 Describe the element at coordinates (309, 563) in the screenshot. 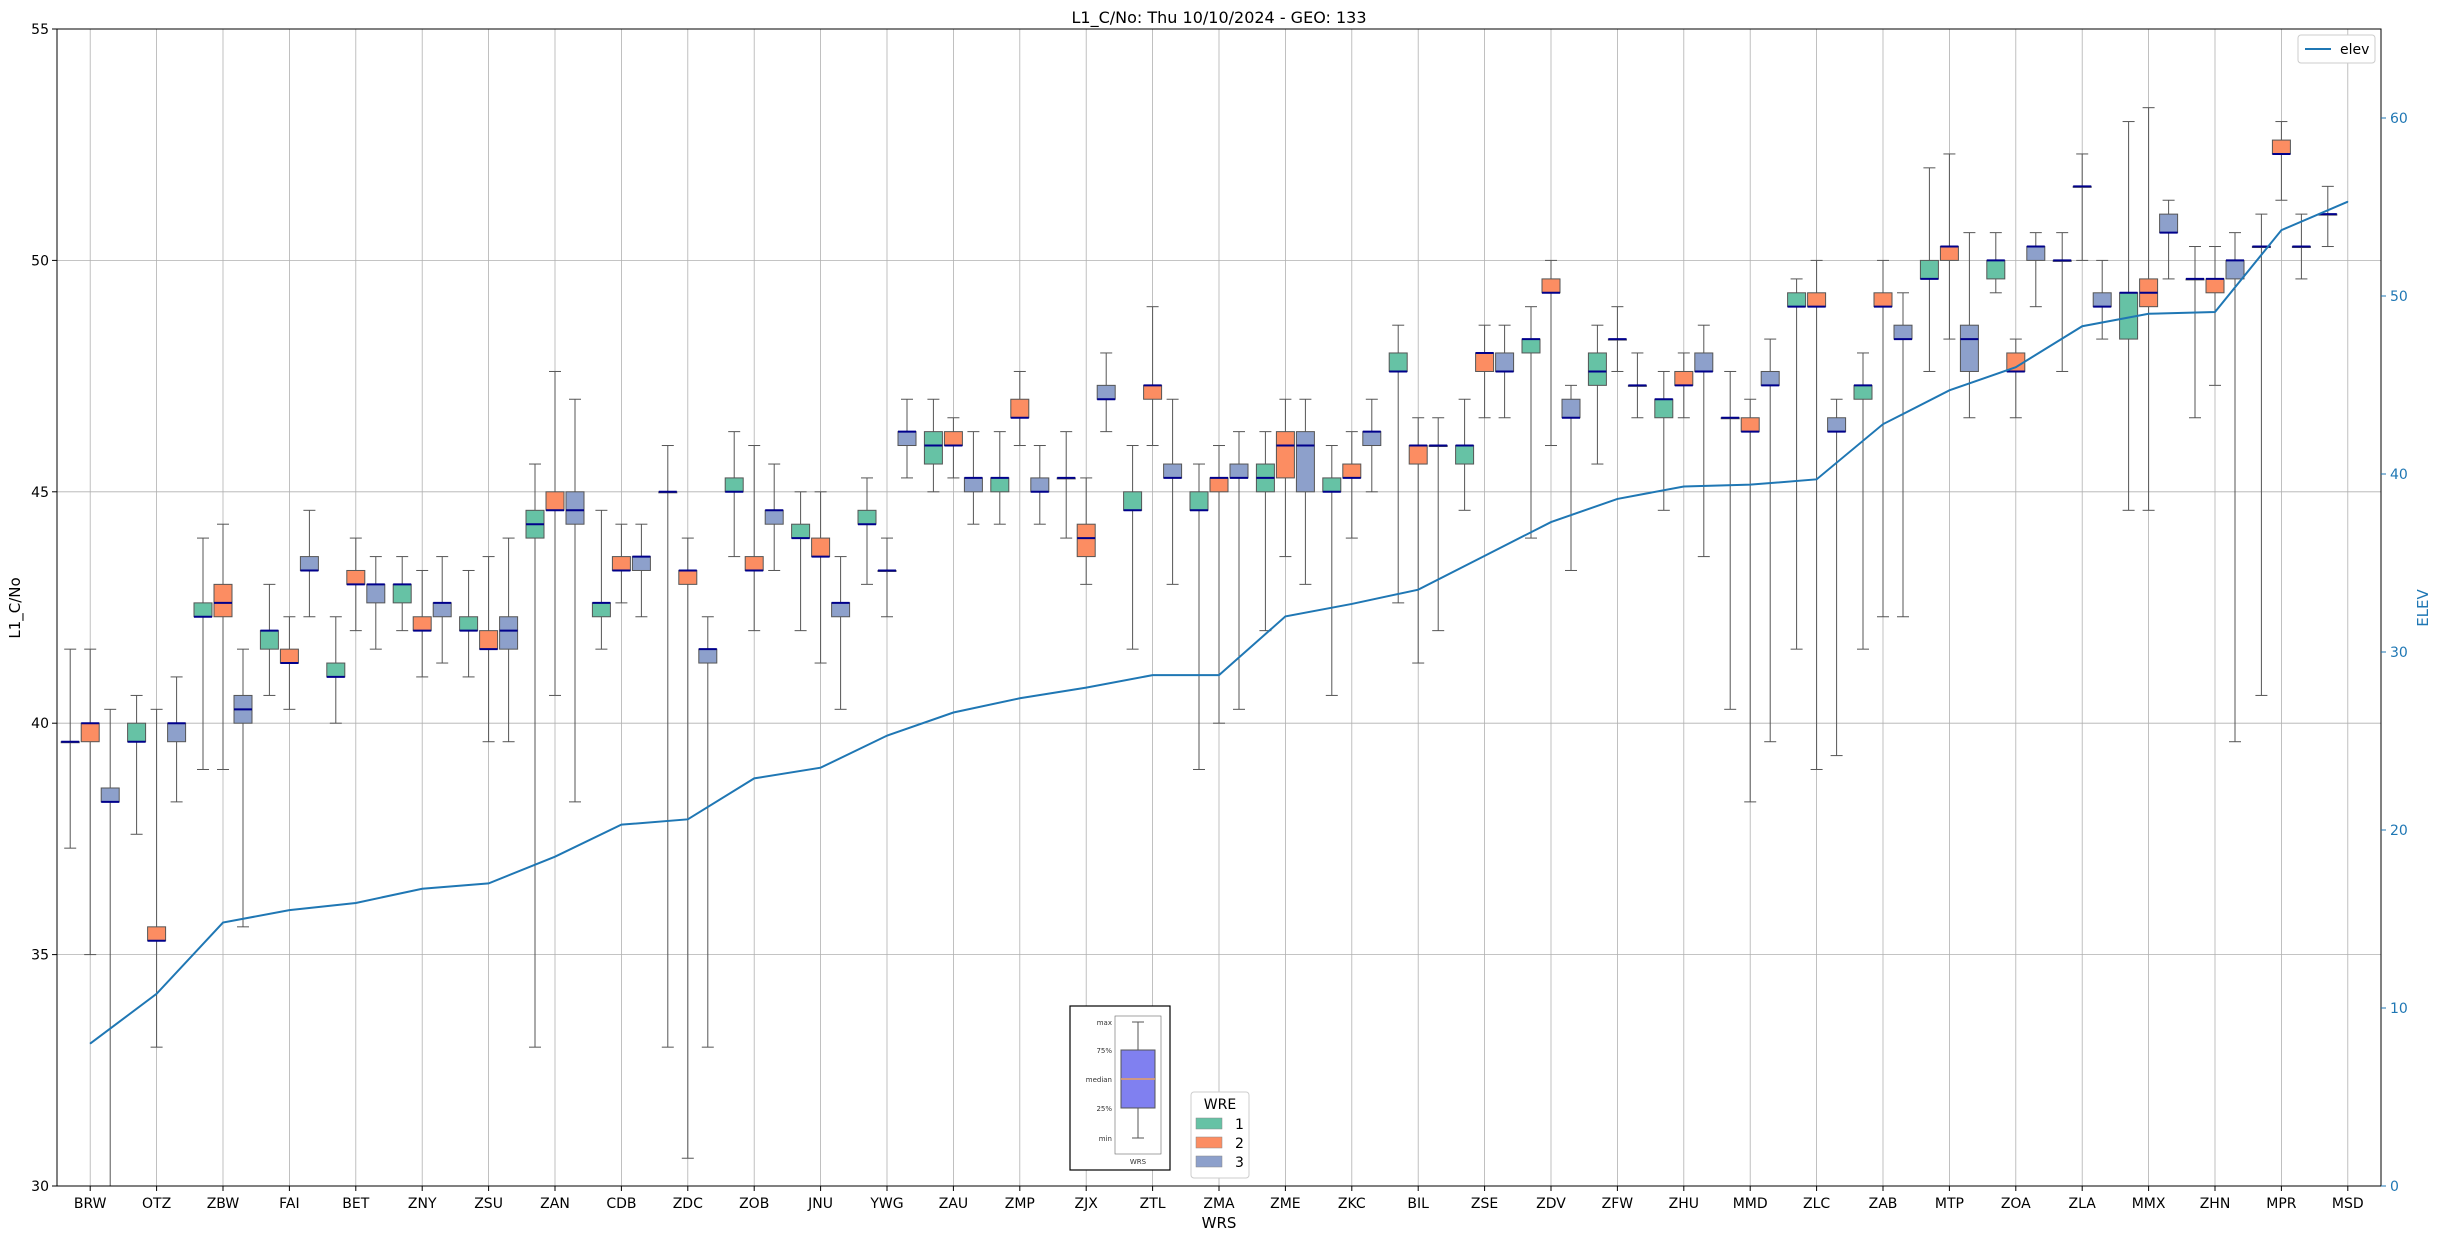

I see `box-wre-3-fai` at that location.